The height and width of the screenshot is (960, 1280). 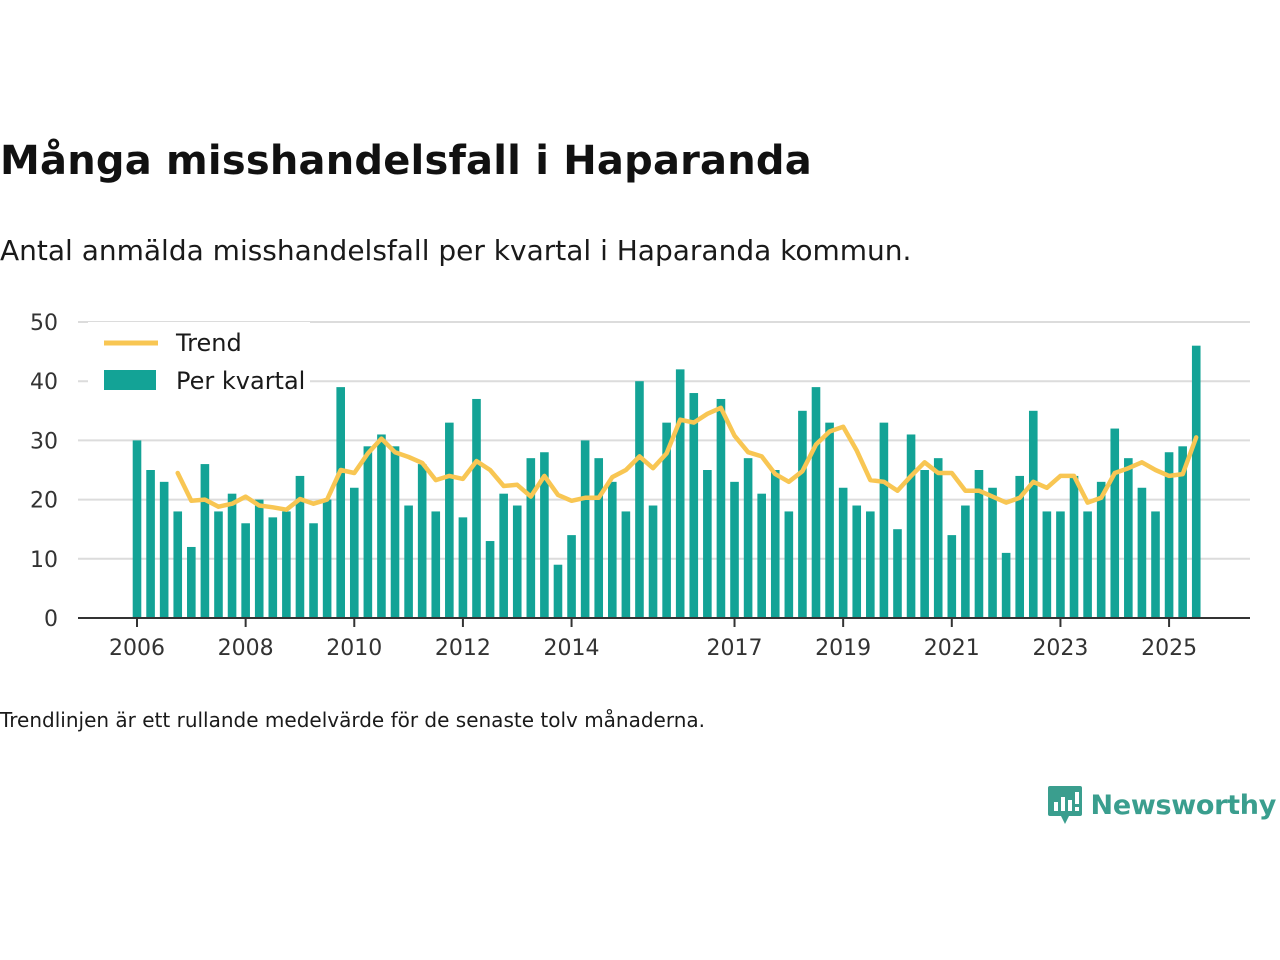 I want to click on y-tick-label: 40, so click(x=44, y=382).